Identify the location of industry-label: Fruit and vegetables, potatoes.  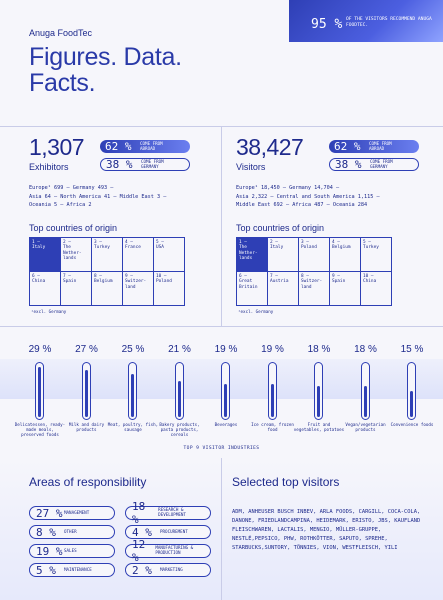
(319, 427).